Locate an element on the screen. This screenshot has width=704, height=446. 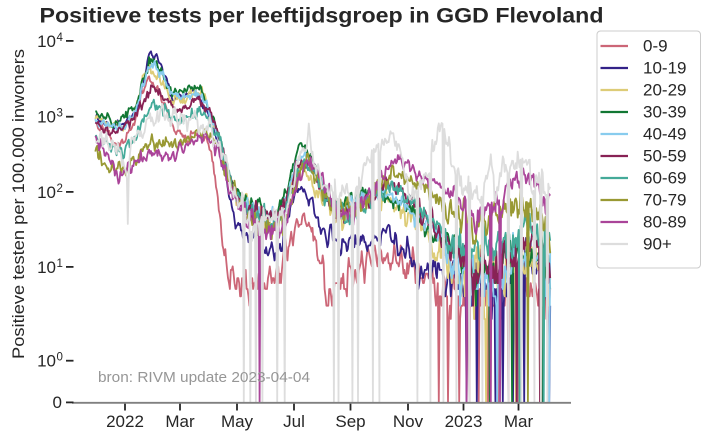
svg-text: 4 is located at coordinates (60, 38).